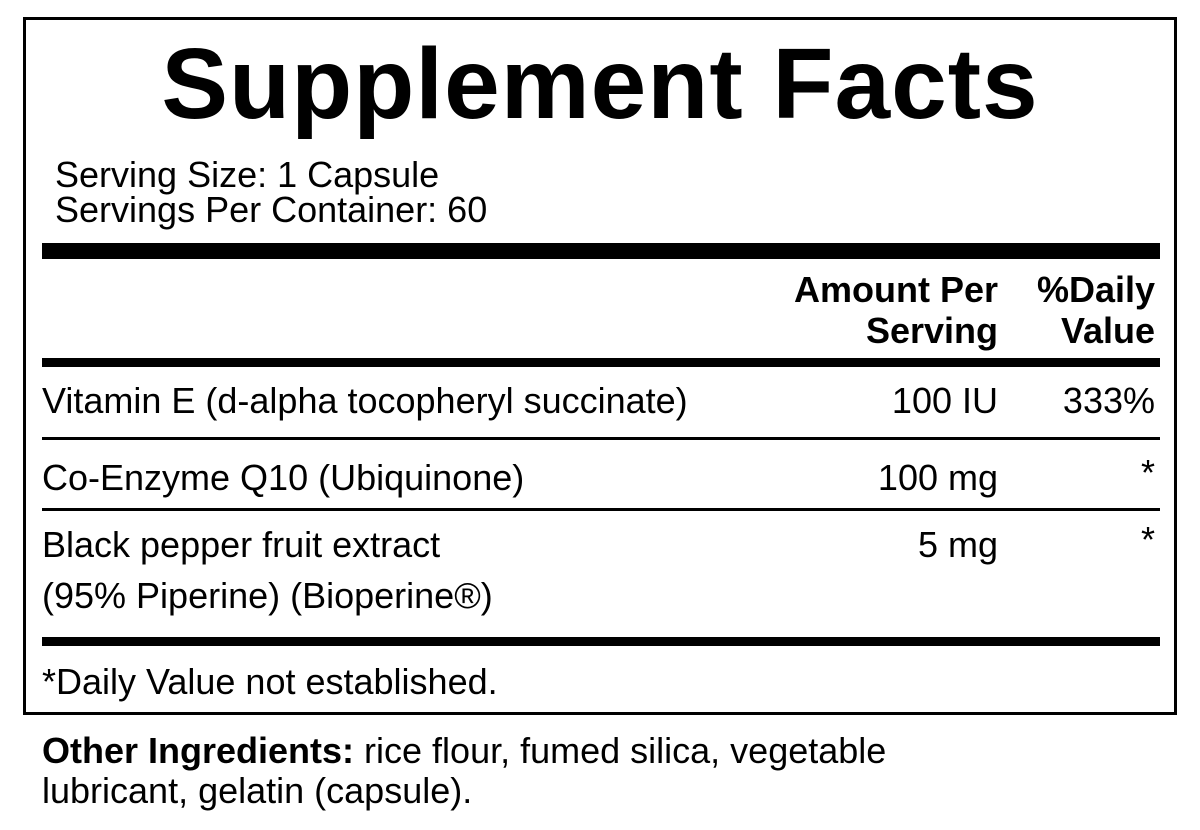 The height and width of the screenshot is (830, 1200). I want to click on bottom-divider, so click(601, 641).